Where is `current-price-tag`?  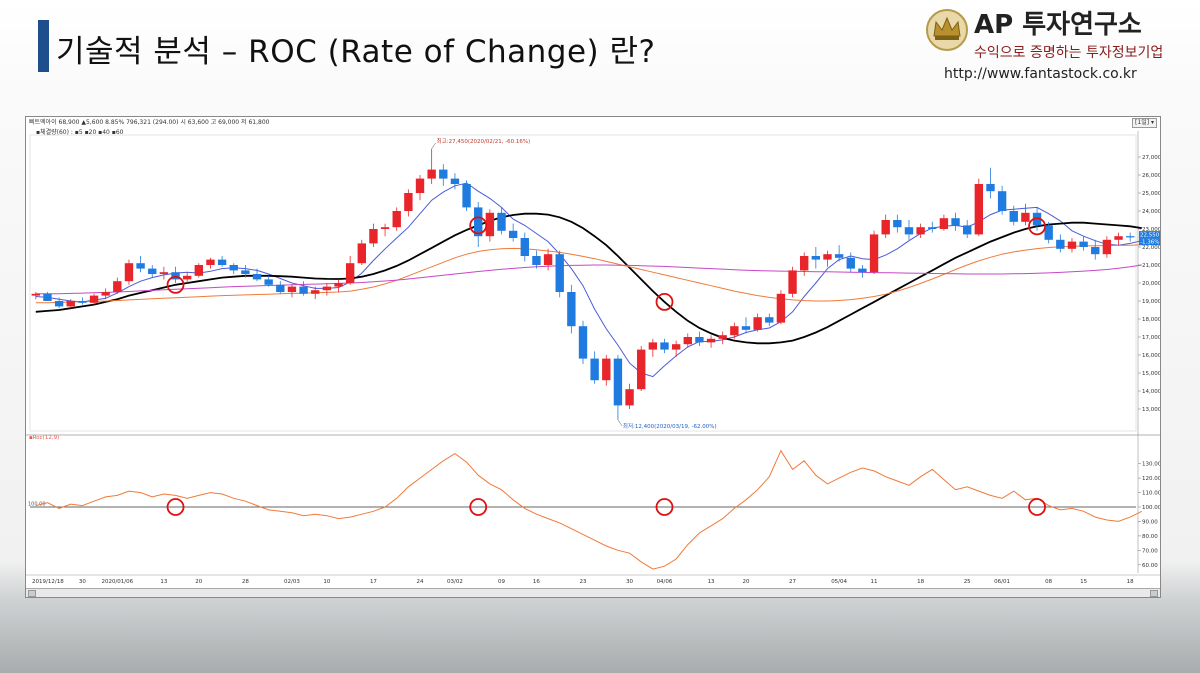 current-price-tag is located at coordinates (1149, 235).